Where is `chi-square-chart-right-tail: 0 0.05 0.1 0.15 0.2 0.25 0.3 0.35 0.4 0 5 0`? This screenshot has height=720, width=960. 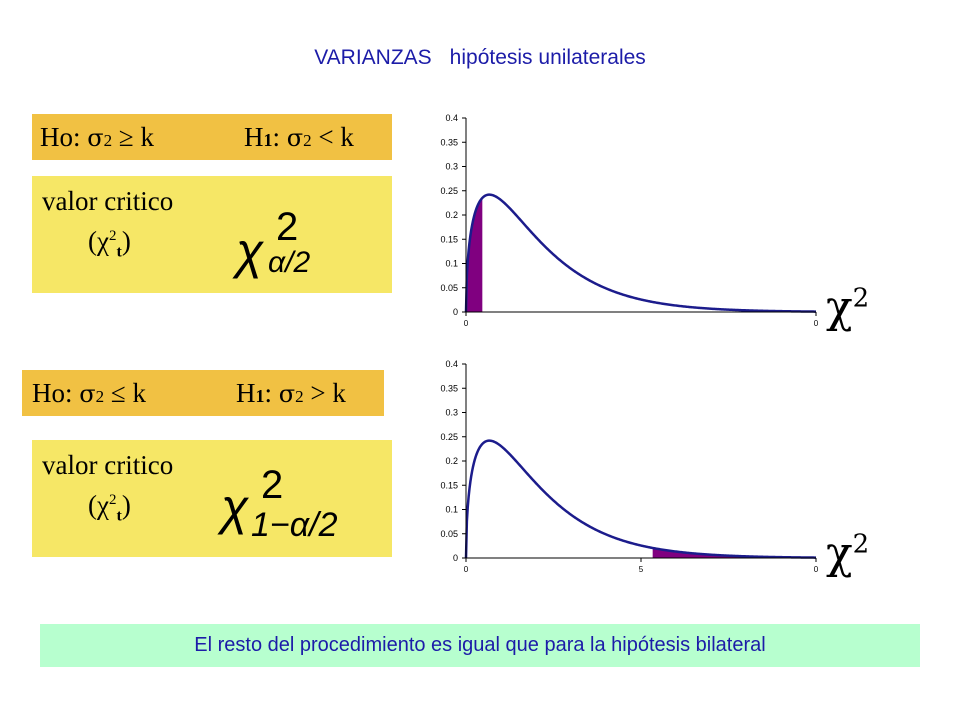 chi-square-chart-right-tail: 0 0.05 0.1 0.15 0.2 0.25 0.3 0.35 0.4 0 5 0 is located at coordinates (629, 466).